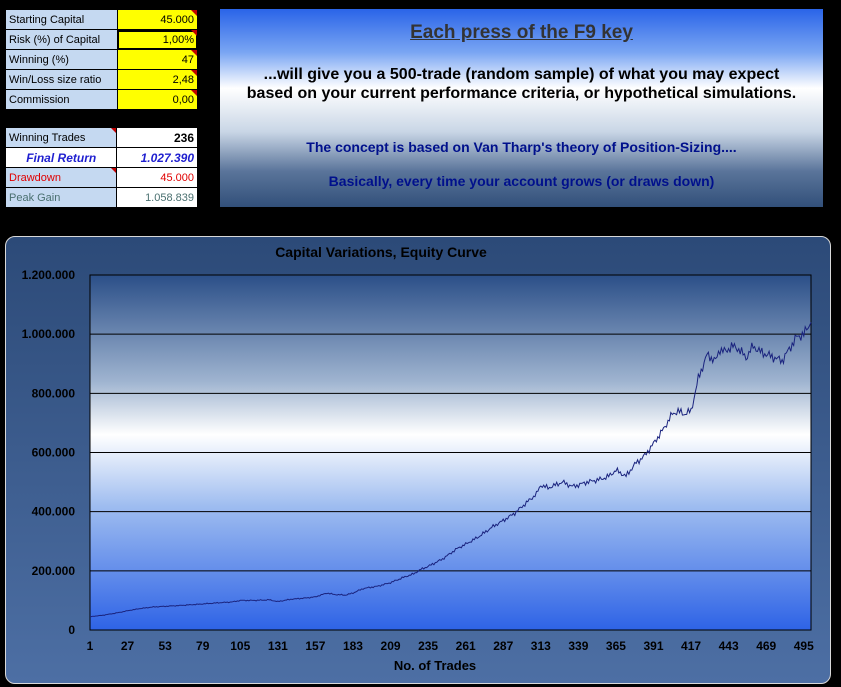 This screenshot has height=687, width=841. What do you see at coordinates (541, 646) in the screenshot?
I see `x-tick-label: 313` at bounding box center [541, 646].